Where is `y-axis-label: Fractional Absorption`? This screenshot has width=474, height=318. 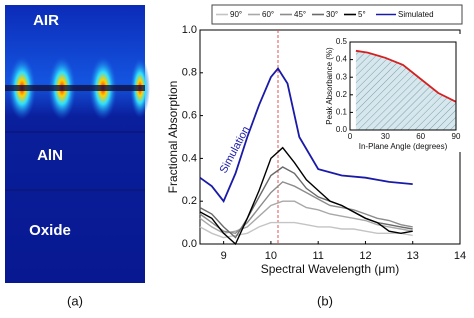 y-axis-label: Fractional Absorption is located at coordinates (173, 137).